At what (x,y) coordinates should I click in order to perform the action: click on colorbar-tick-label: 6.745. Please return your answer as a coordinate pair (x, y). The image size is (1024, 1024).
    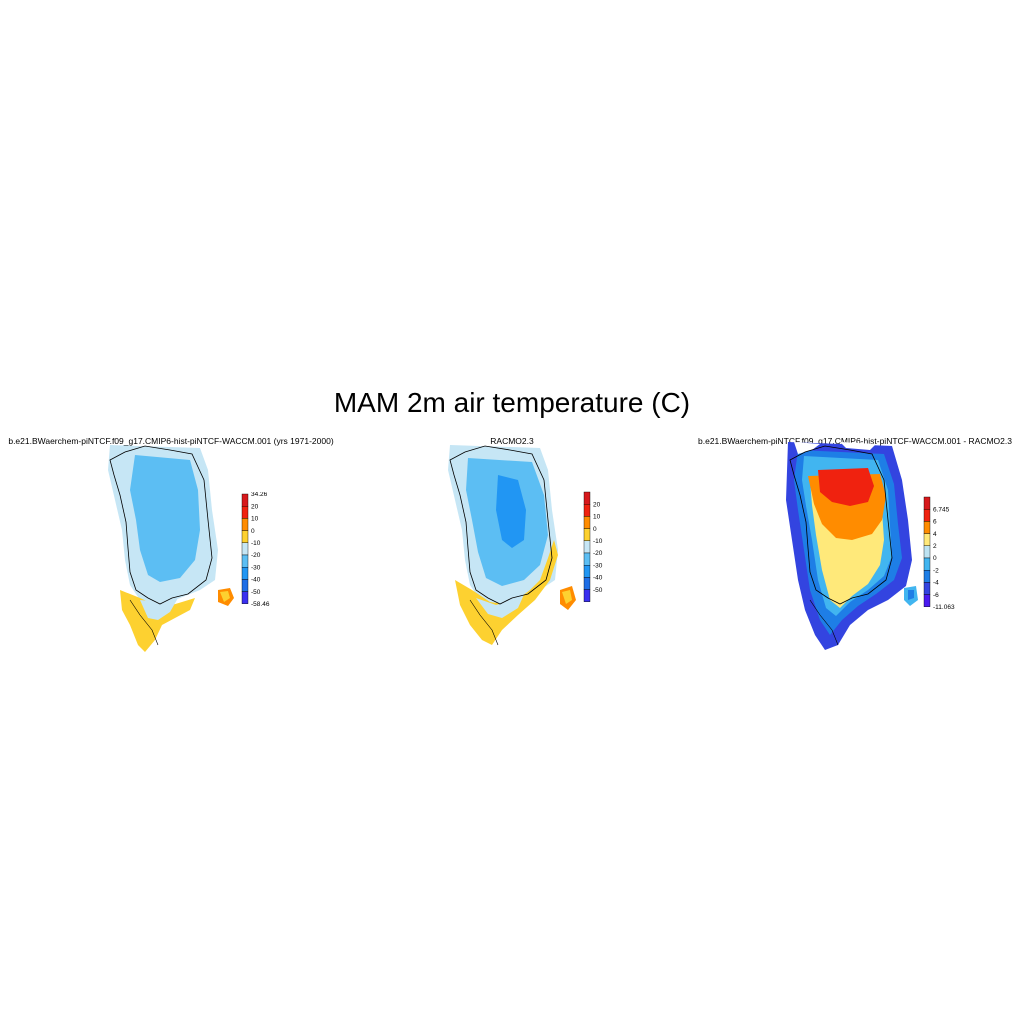
    Looking at the image, I should click on (941, 509).